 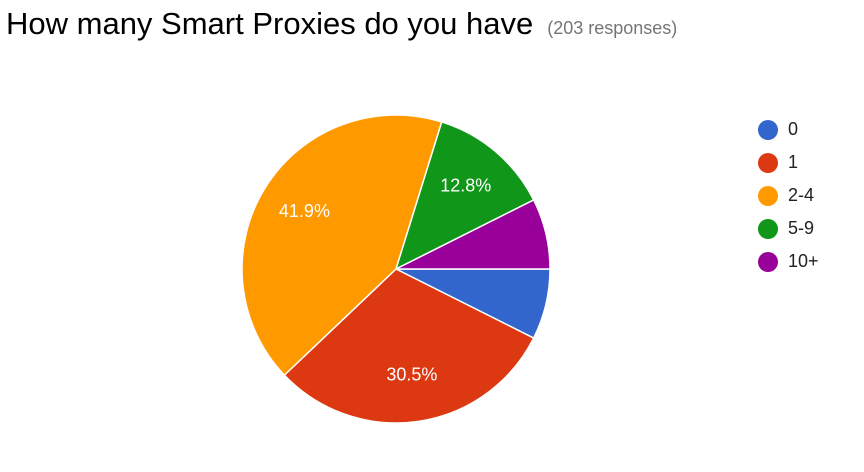 I want to click on legend-label: 10+, so click(x=803, y=261).